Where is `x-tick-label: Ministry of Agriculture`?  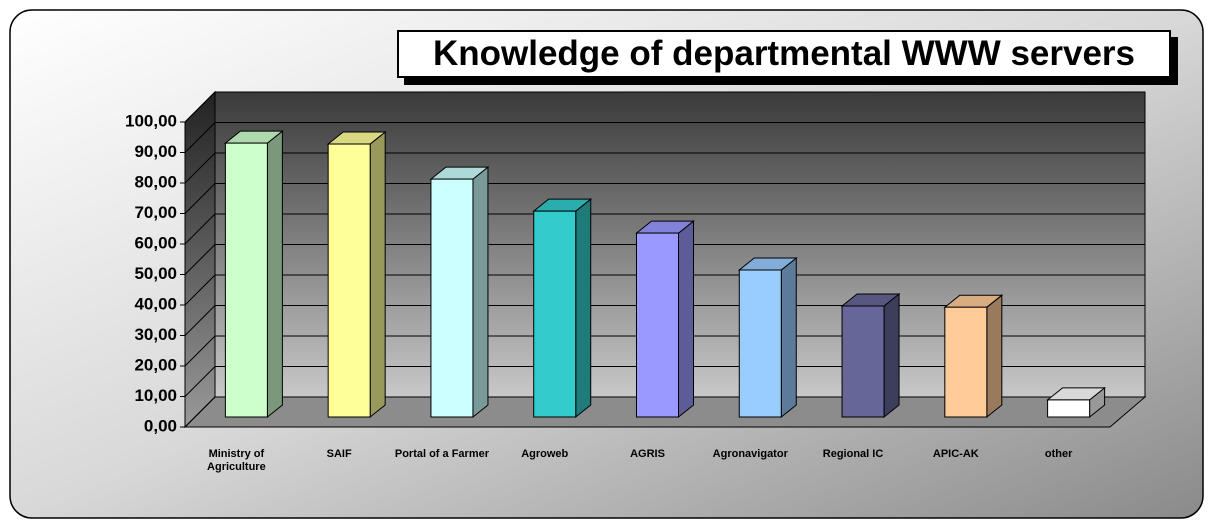 x-tick-label: Ministry of Agriculture is located at coordinates (236, 460).